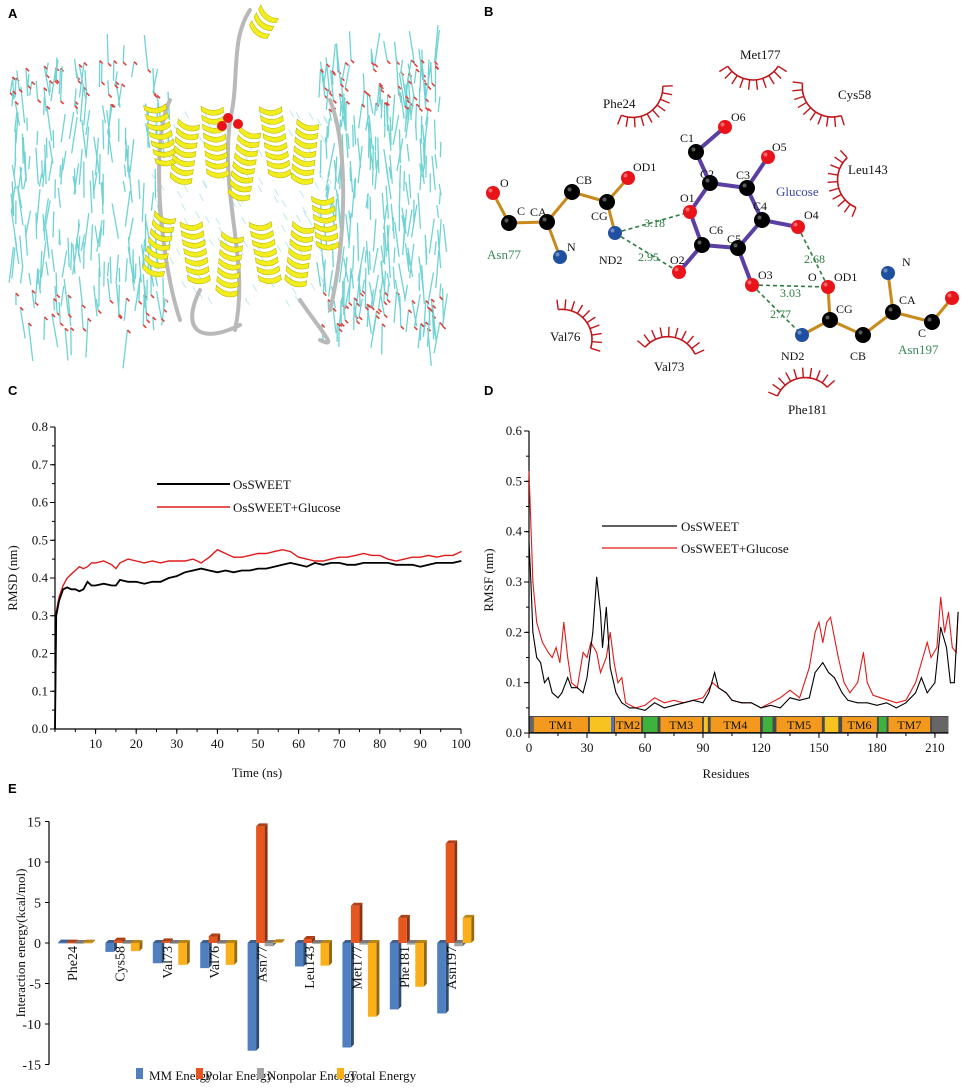 Image resolution: width=964 pixels, height=1088 pixels. What do you see at coordinates (383, 1075) in the screenshot?
I see `legend-label: Total Energy` at bounding box center [383, 1075].